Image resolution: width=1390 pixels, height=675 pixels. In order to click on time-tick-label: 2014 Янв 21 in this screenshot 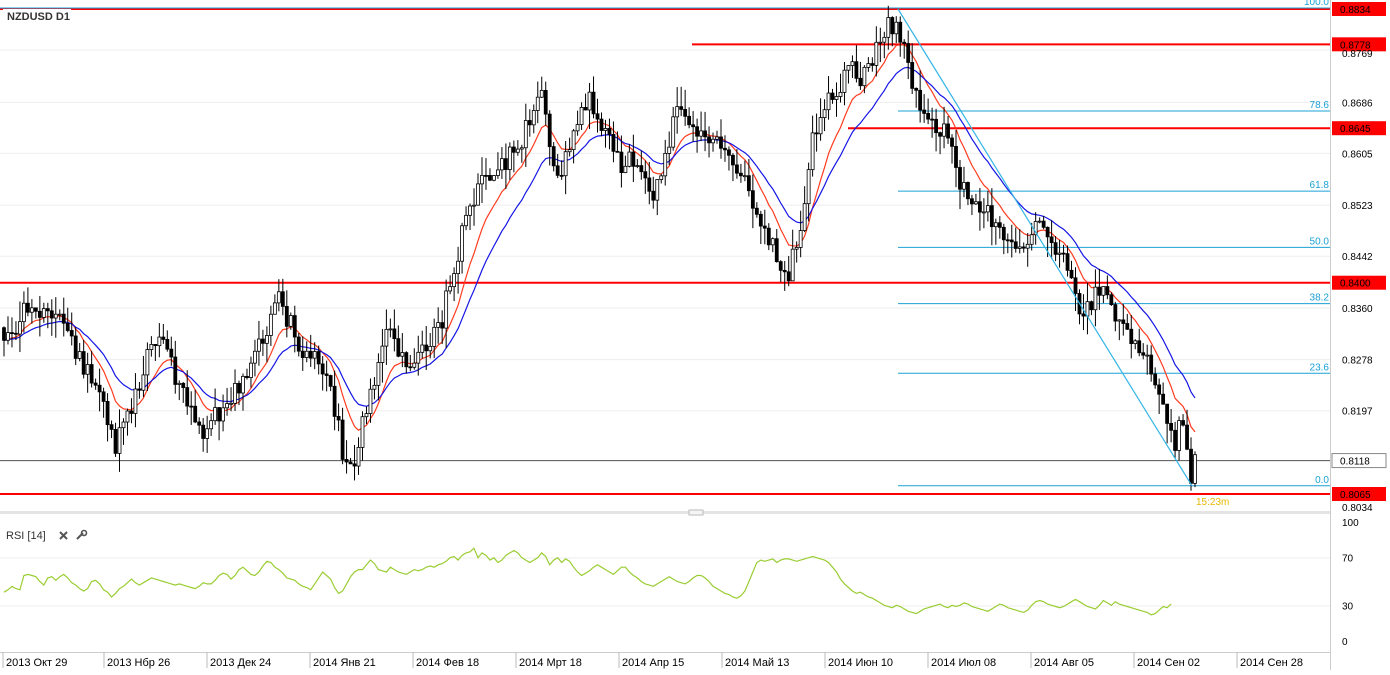, I will do `click(344, 663)`.